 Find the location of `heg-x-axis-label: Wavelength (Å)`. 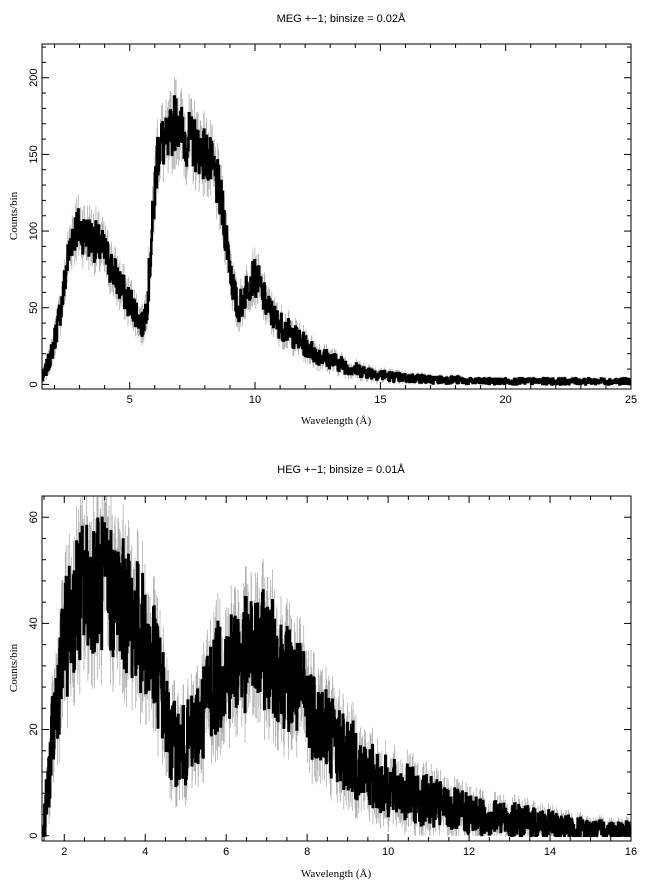

heg-x-axis-label: Wavelength (Å) is located at coordinates (336, 874).